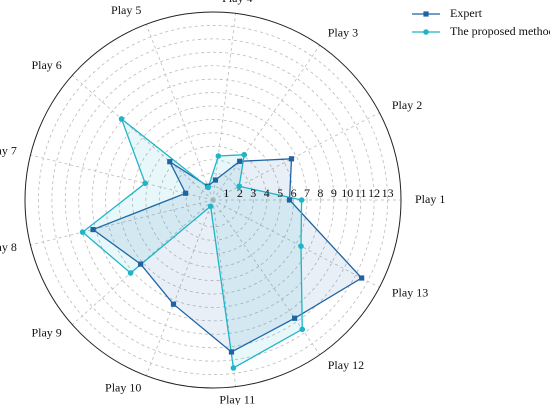  Describe the element at coordinates (126, 10) in the screenshot. I see `category-label: Play 5` at that location.